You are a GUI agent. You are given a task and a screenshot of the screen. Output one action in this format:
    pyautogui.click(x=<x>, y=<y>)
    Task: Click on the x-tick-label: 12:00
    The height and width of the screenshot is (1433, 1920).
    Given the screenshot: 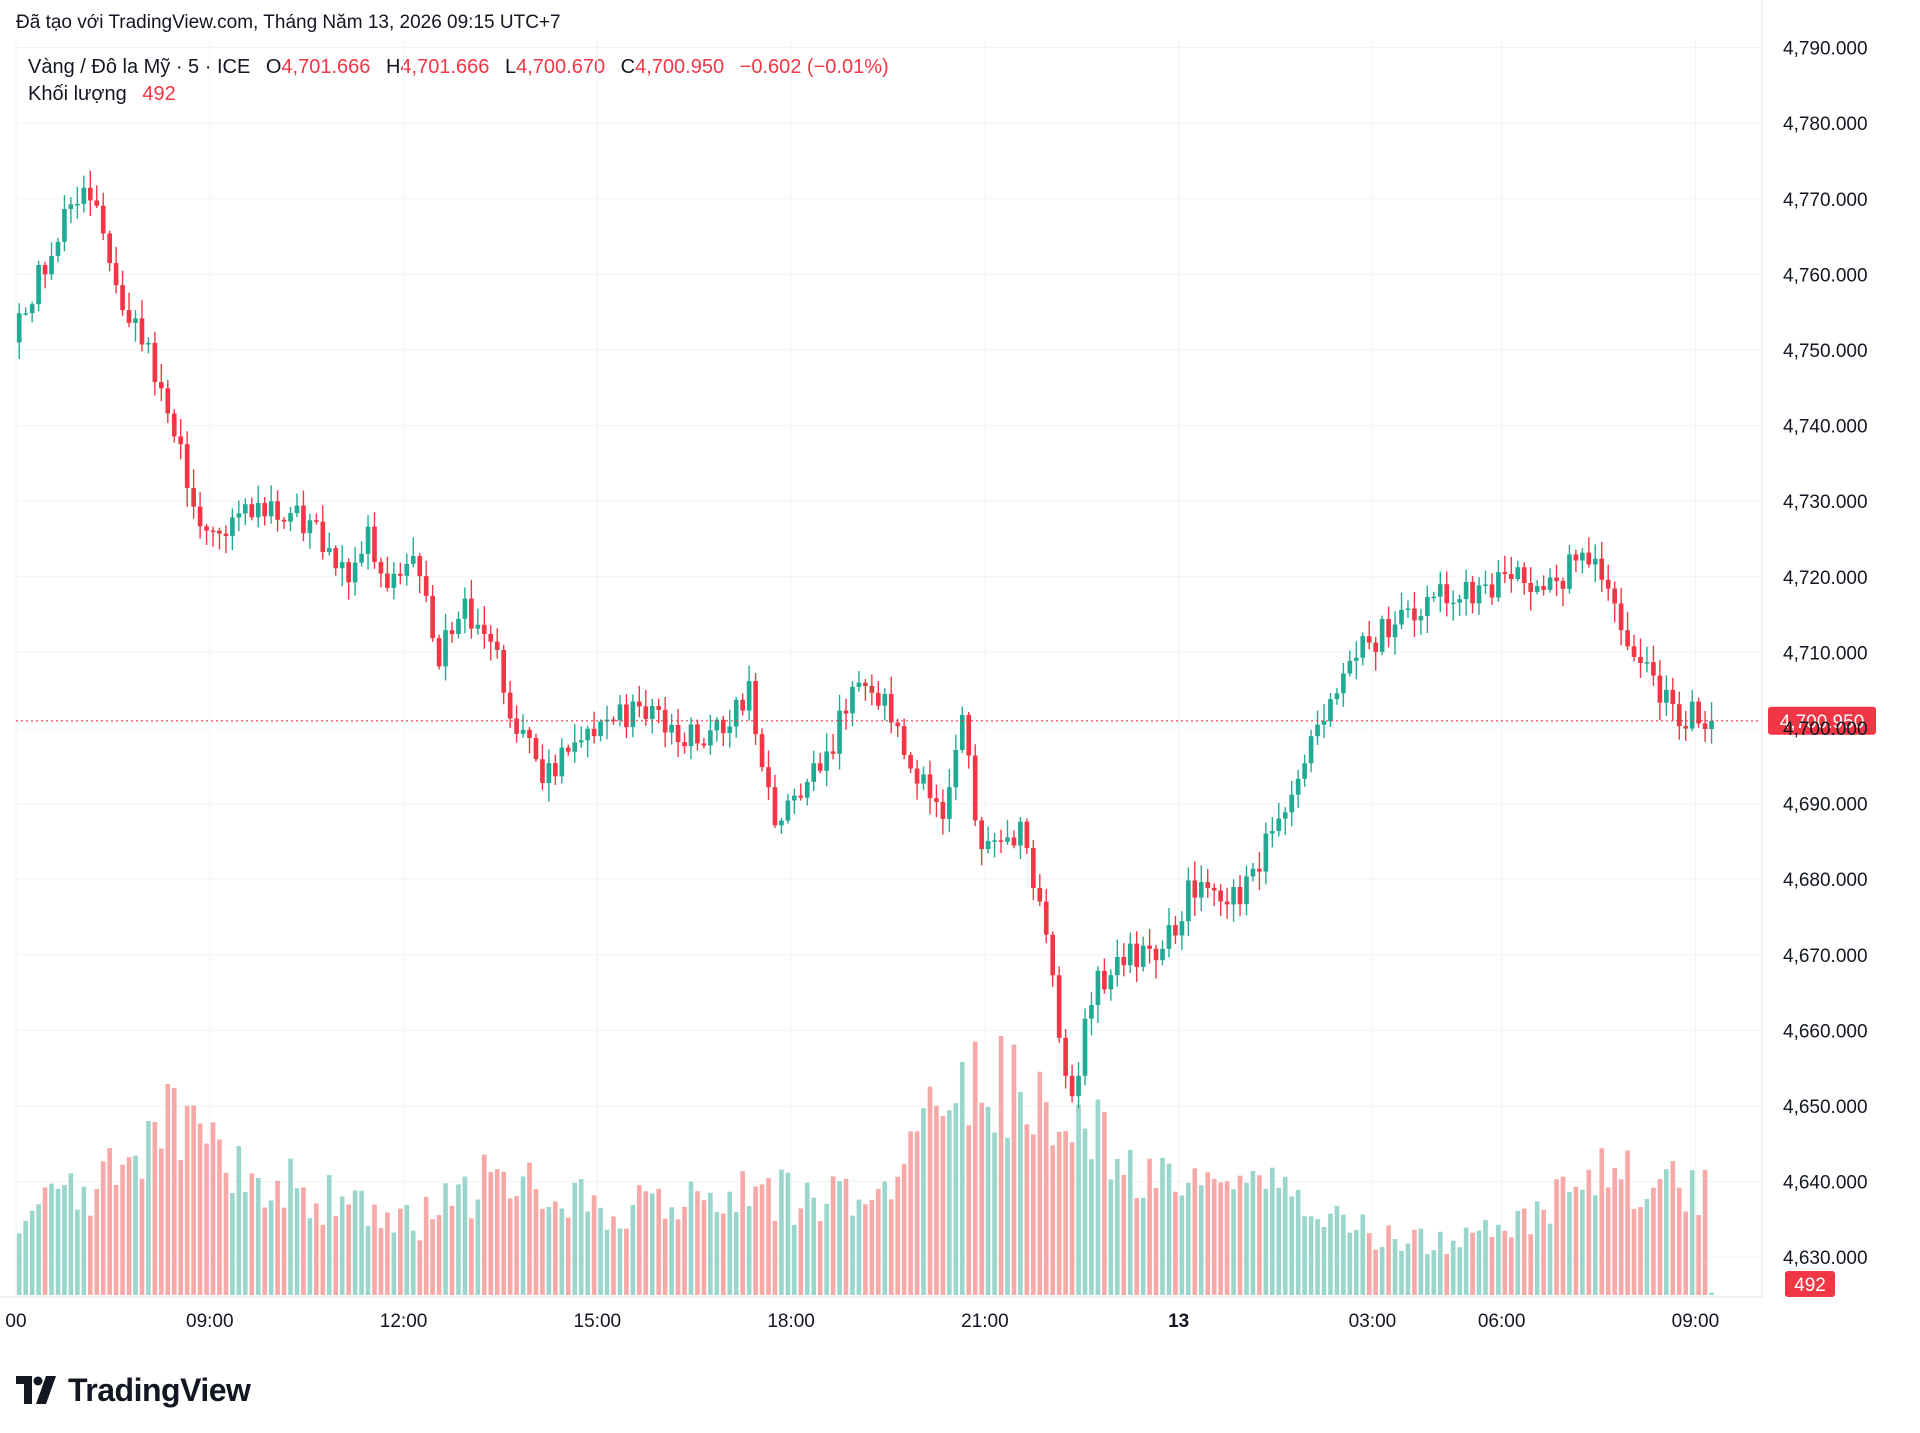 What is the action you would take?
    pyautogui.click(x=404, y=1321)
    